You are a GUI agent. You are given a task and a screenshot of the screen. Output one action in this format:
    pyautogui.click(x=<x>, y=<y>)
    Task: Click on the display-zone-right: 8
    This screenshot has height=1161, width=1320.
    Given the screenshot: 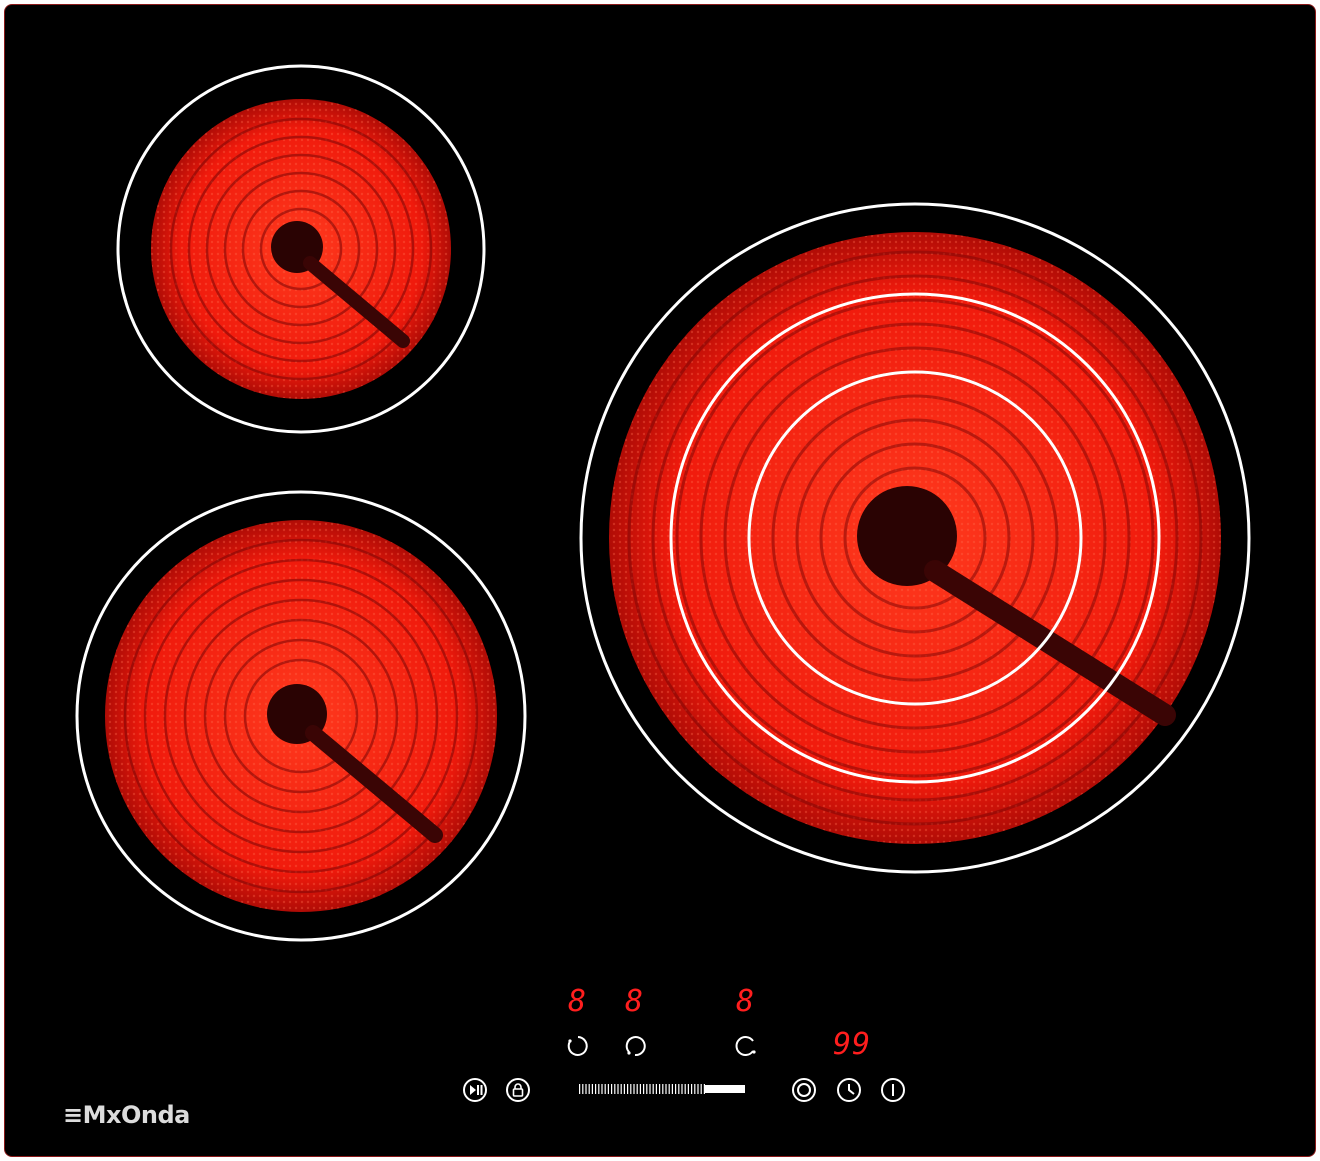 What is the action you would take?
    pyautogui.click(x=746, y=1001)
    